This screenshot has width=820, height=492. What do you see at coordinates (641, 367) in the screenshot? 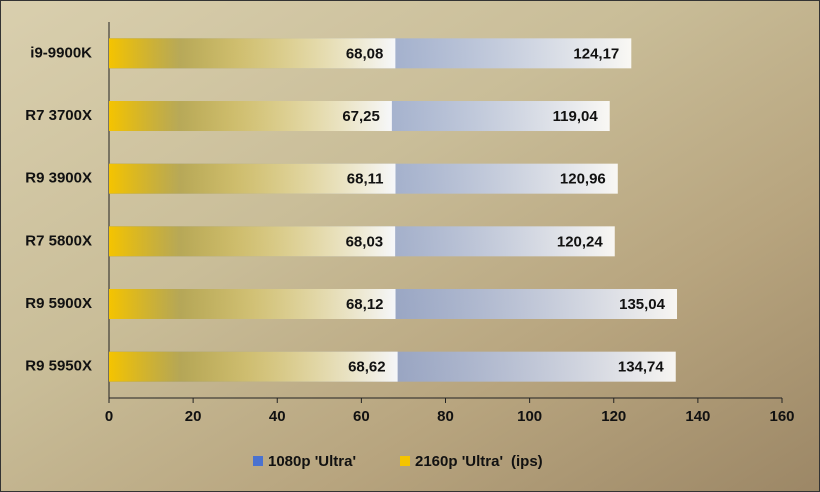
I see `data-label: 134,74` at bounding box center [641, 367].